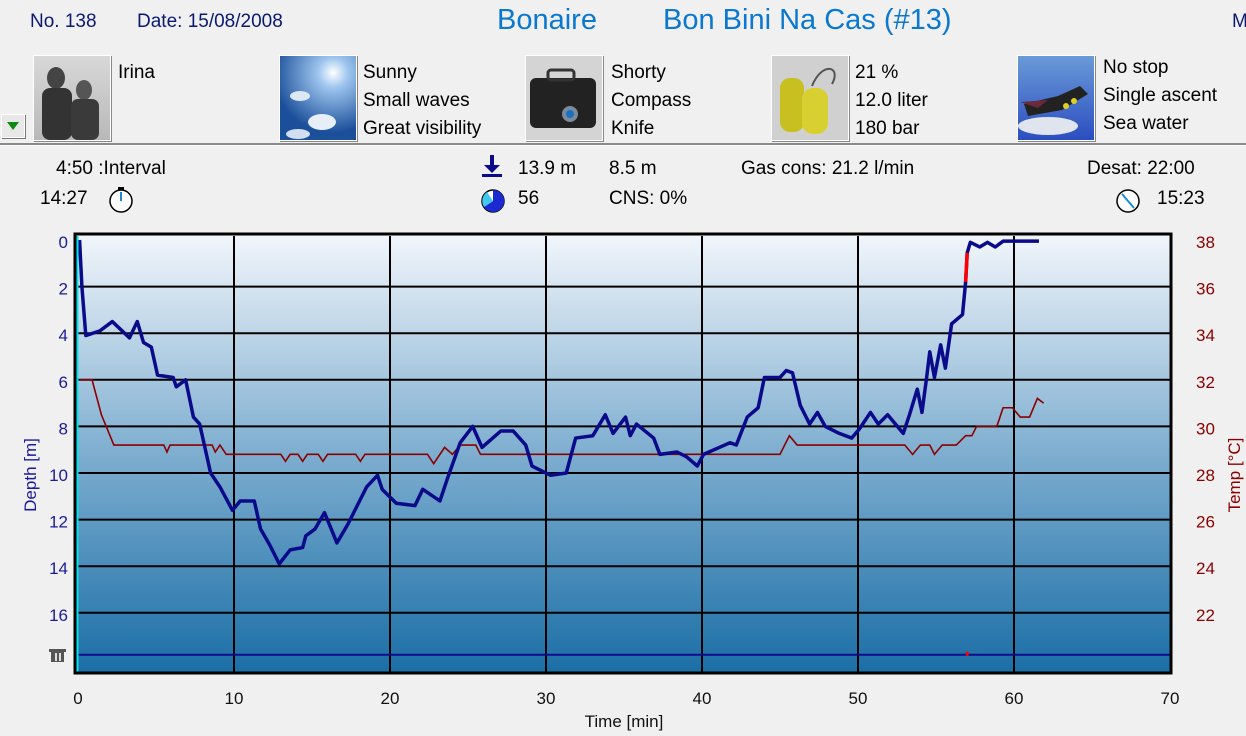 The image size is (1246, 736). I want to click on header-separator, so click(623, 144).